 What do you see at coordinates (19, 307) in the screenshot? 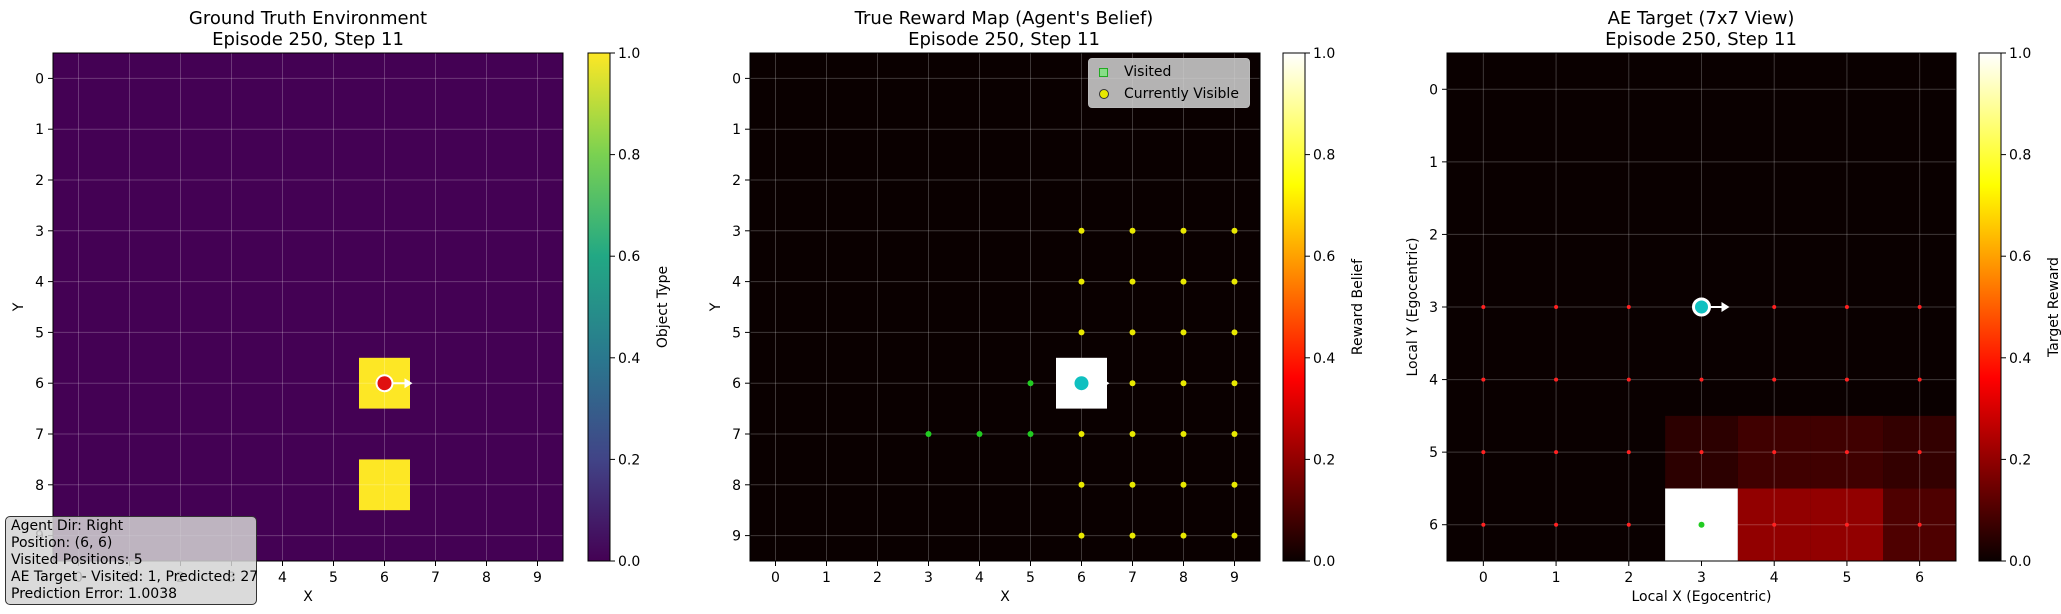
I see `y-axis-label: Y` at bounding box center [19, 307].